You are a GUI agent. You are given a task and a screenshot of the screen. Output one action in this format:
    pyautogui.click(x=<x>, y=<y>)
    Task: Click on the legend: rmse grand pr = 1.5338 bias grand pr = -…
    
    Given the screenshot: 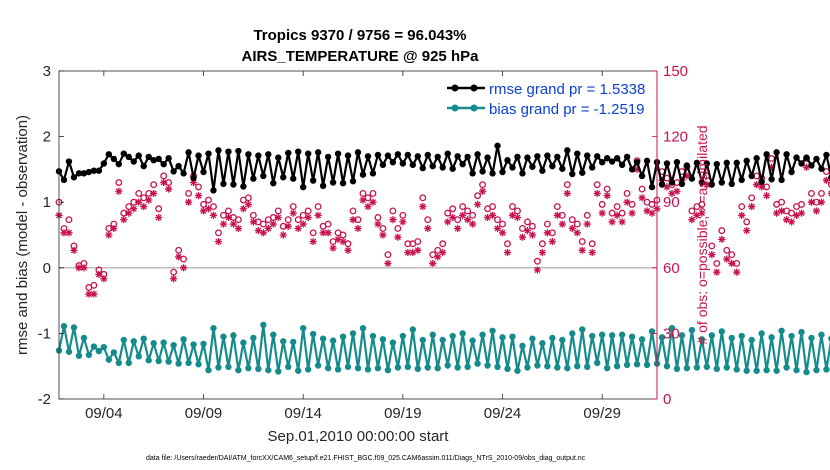 What is the action you would take?
    pyautogui.click(x=546, y=98)
    